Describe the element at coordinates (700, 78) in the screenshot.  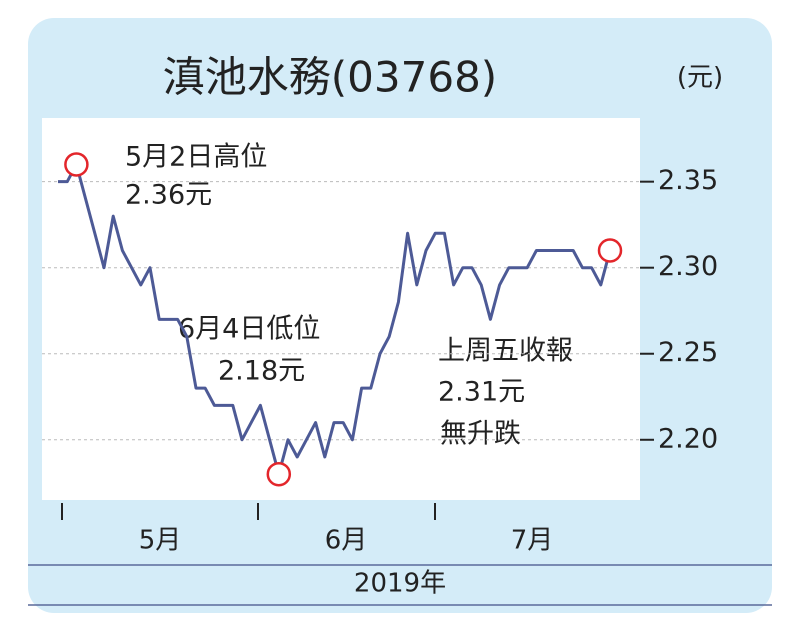
I see `unit-label: (元)` at that location.